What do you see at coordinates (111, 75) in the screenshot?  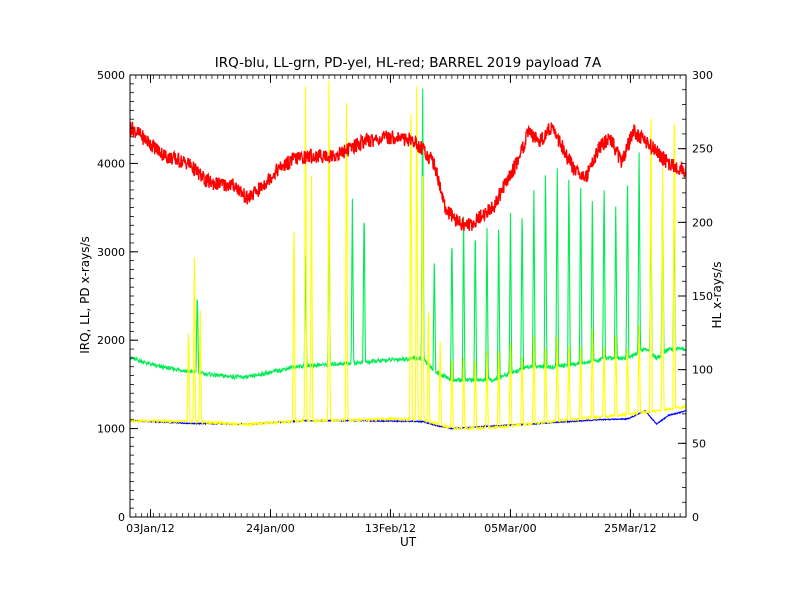 I see `y-left-tick-label: 5000` at bounding box center [111, 75].